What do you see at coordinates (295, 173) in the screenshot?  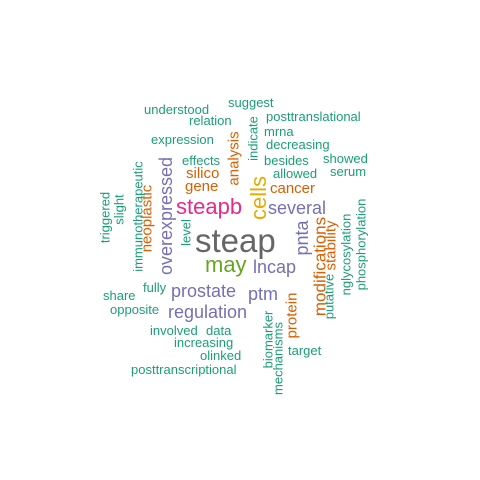 I see `word-allowed: allowed` at bounding box center [295, 173].